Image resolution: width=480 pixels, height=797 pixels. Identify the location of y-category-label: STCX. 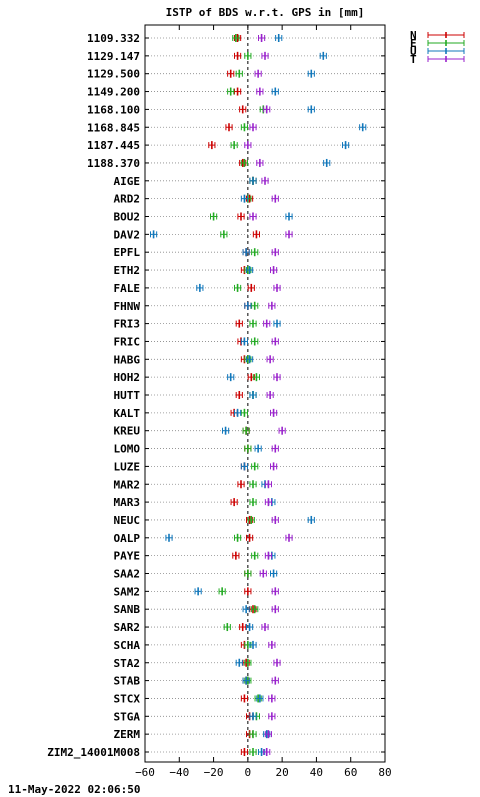
(127, 698).